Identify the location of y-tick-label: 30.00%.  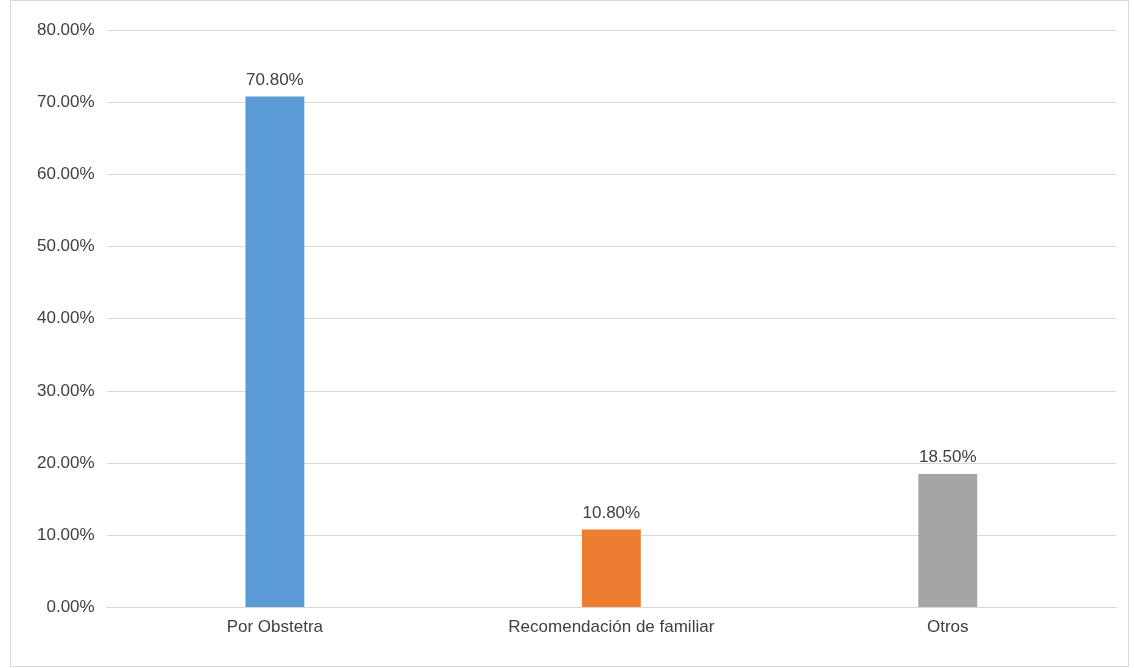
(65, 390).